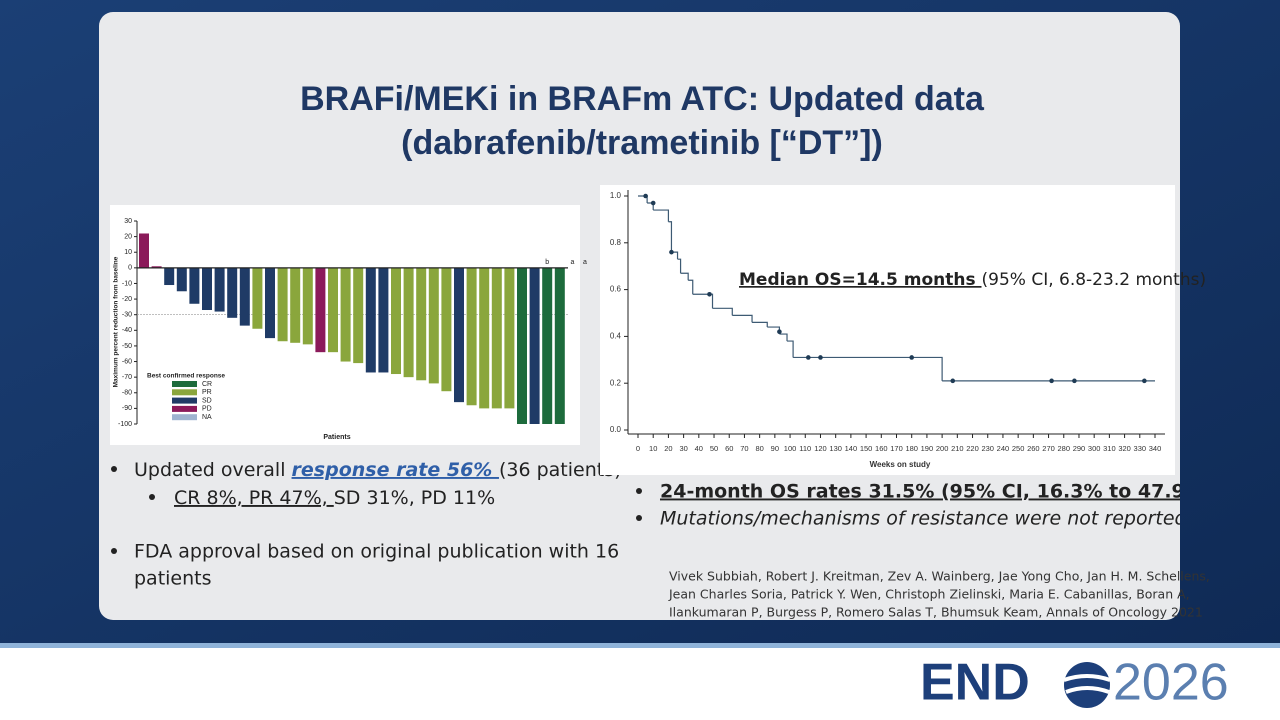 This screenshot has width=1280, height=720. I want to click on x-tick-label: 50, so click(714, 448).